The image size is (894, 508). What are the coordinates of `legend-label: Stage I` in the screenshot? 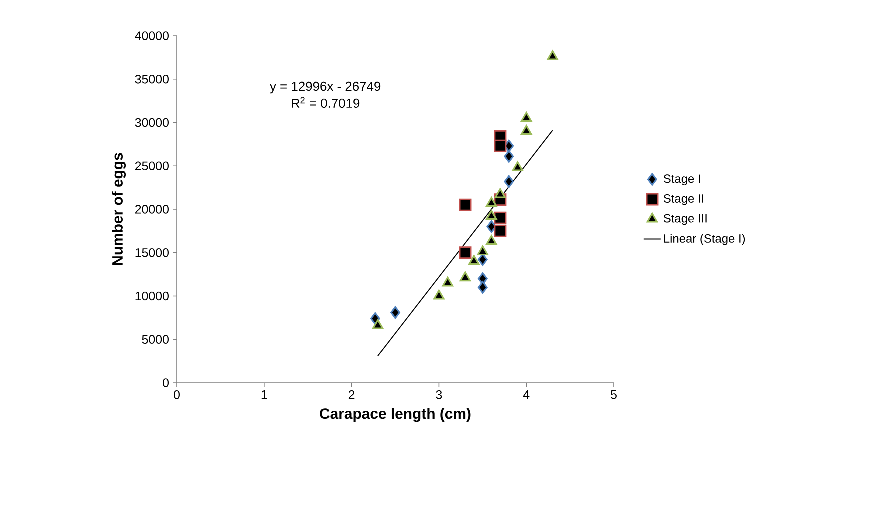 It's located at (682, 180).